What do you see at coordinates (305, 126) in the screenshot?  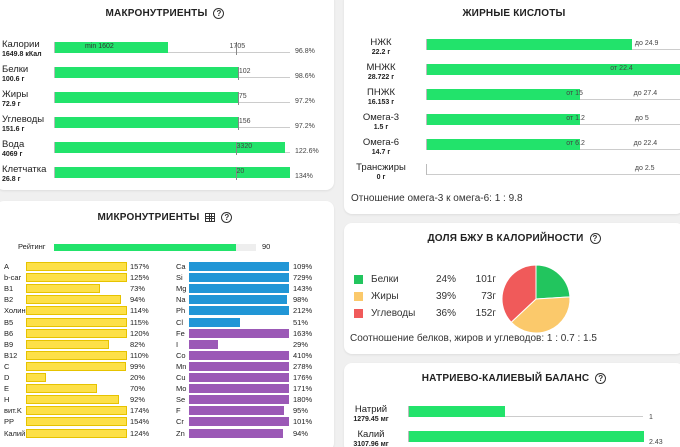 I see `macro-percent: 97.2%` at bounding box center [305, 126].